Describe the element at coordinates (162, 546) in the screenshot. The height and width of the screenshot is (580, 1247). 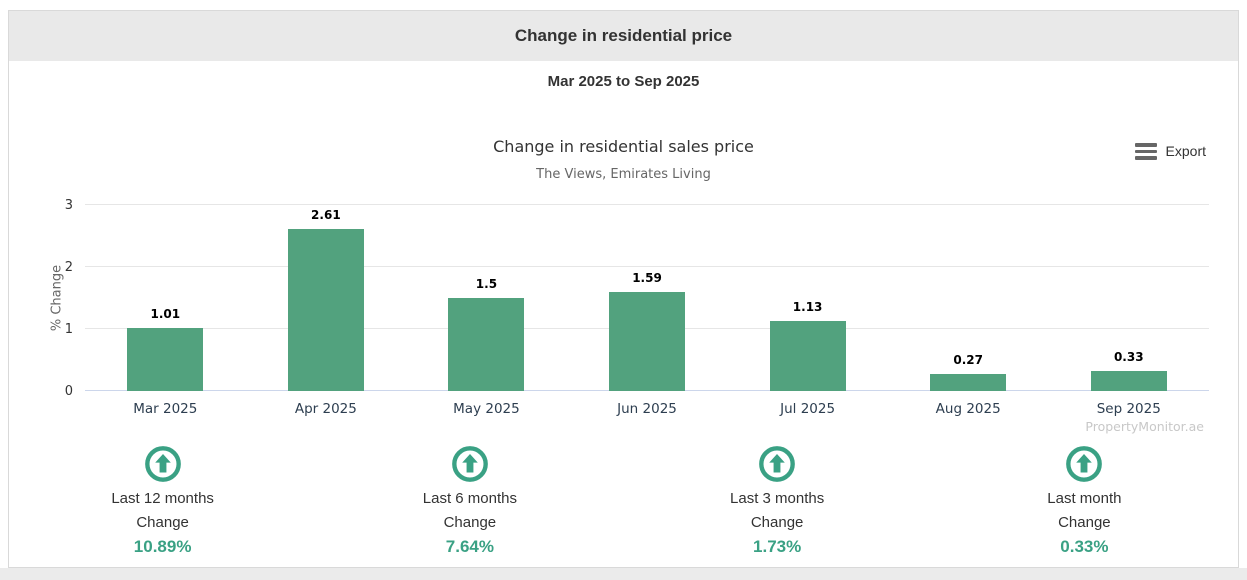
I see `stat-value: 10.89%` at that location.